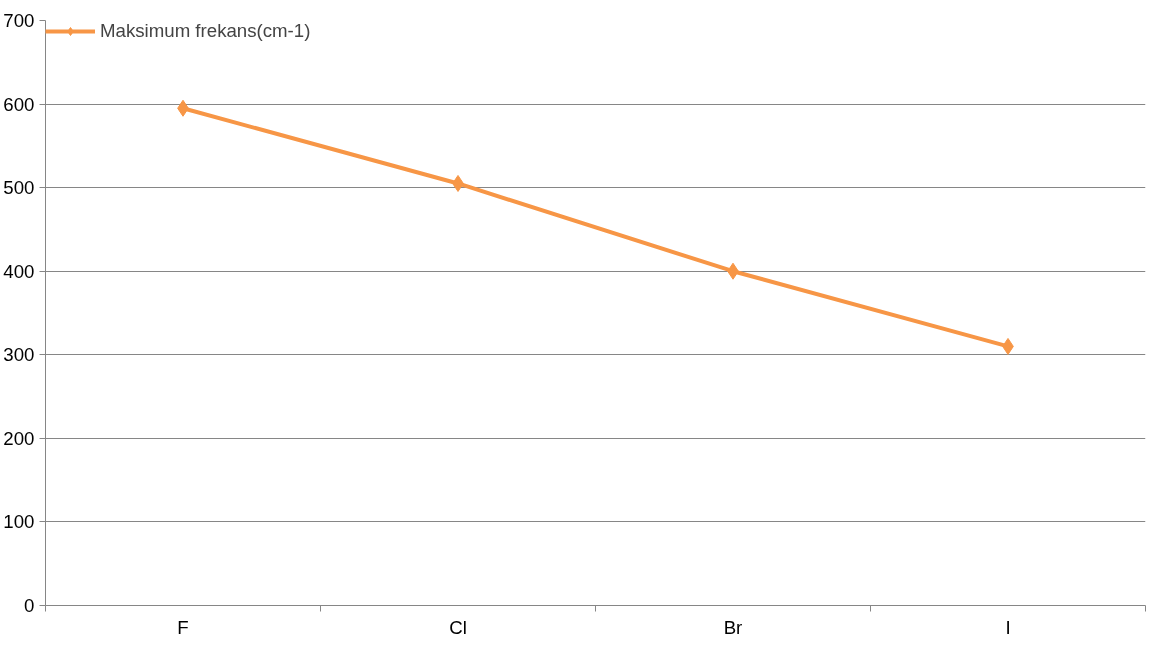 This screenshot has width=1158, height=650. What do you see at coordinates (733, 627) in the screenshot?
I see `x-tick-label: Br` at bounding box center [733, 627].